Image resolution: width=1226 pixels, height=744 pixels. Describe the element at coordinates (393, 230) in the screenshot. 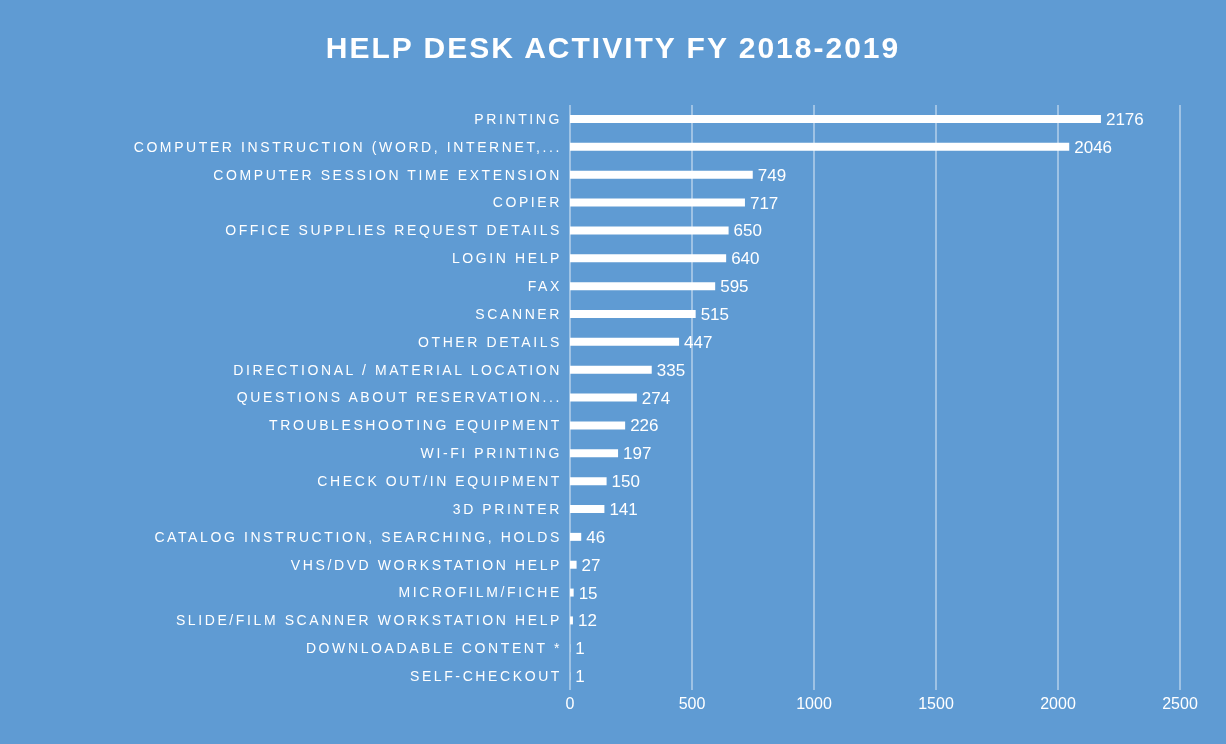

I see `y-tick-label: OFFICE SUPPLIES REQUEST DETAILS` at that location.